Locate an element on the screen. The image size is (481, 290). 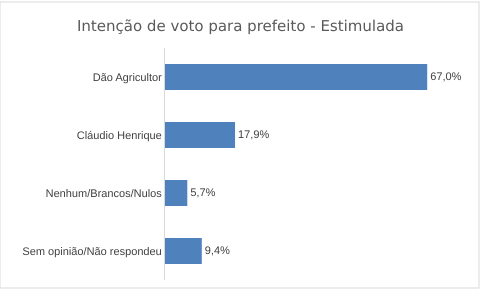
data-label: 17,9% is located at coordinates (254, 135).